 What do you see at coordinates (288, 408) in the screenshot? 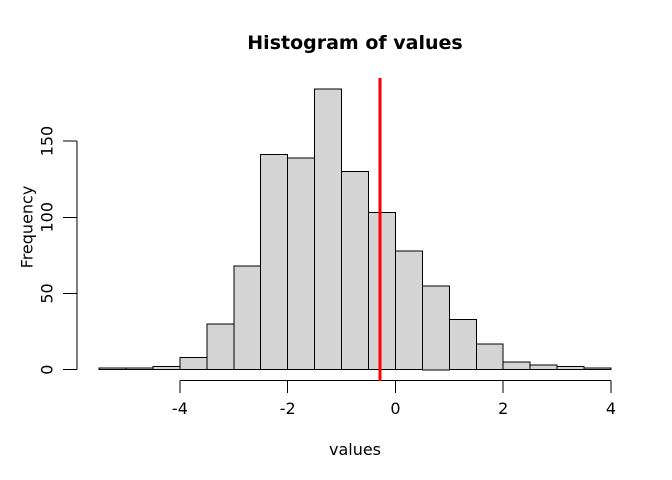
I see `x-tick-label: -2` at bounding box center [288, 408].